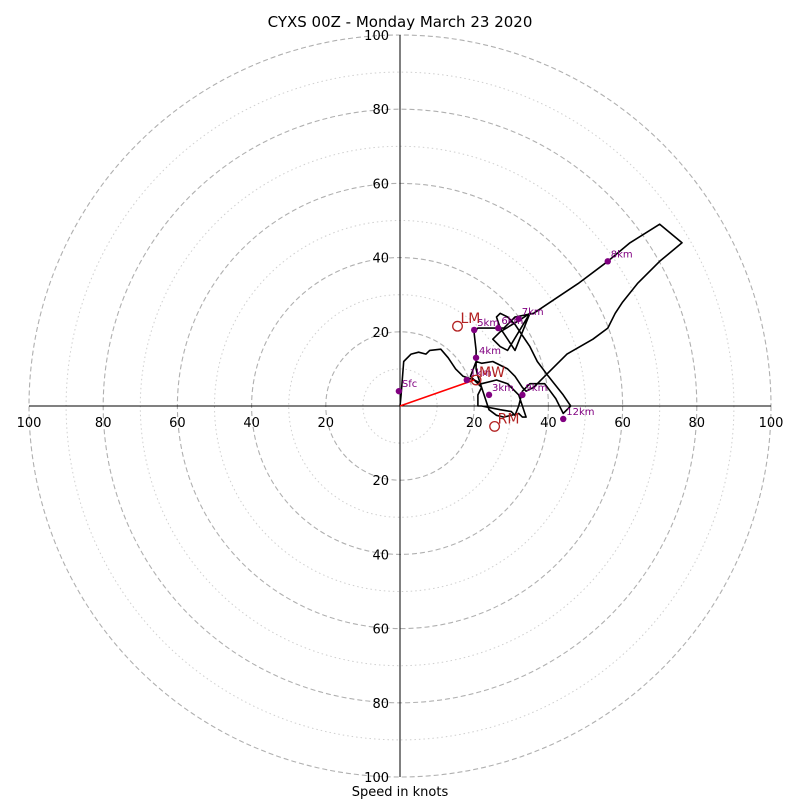  Describe the element at coordinates (580, 412) in the screenshot. I see `height-point-label: 12km` at that location.